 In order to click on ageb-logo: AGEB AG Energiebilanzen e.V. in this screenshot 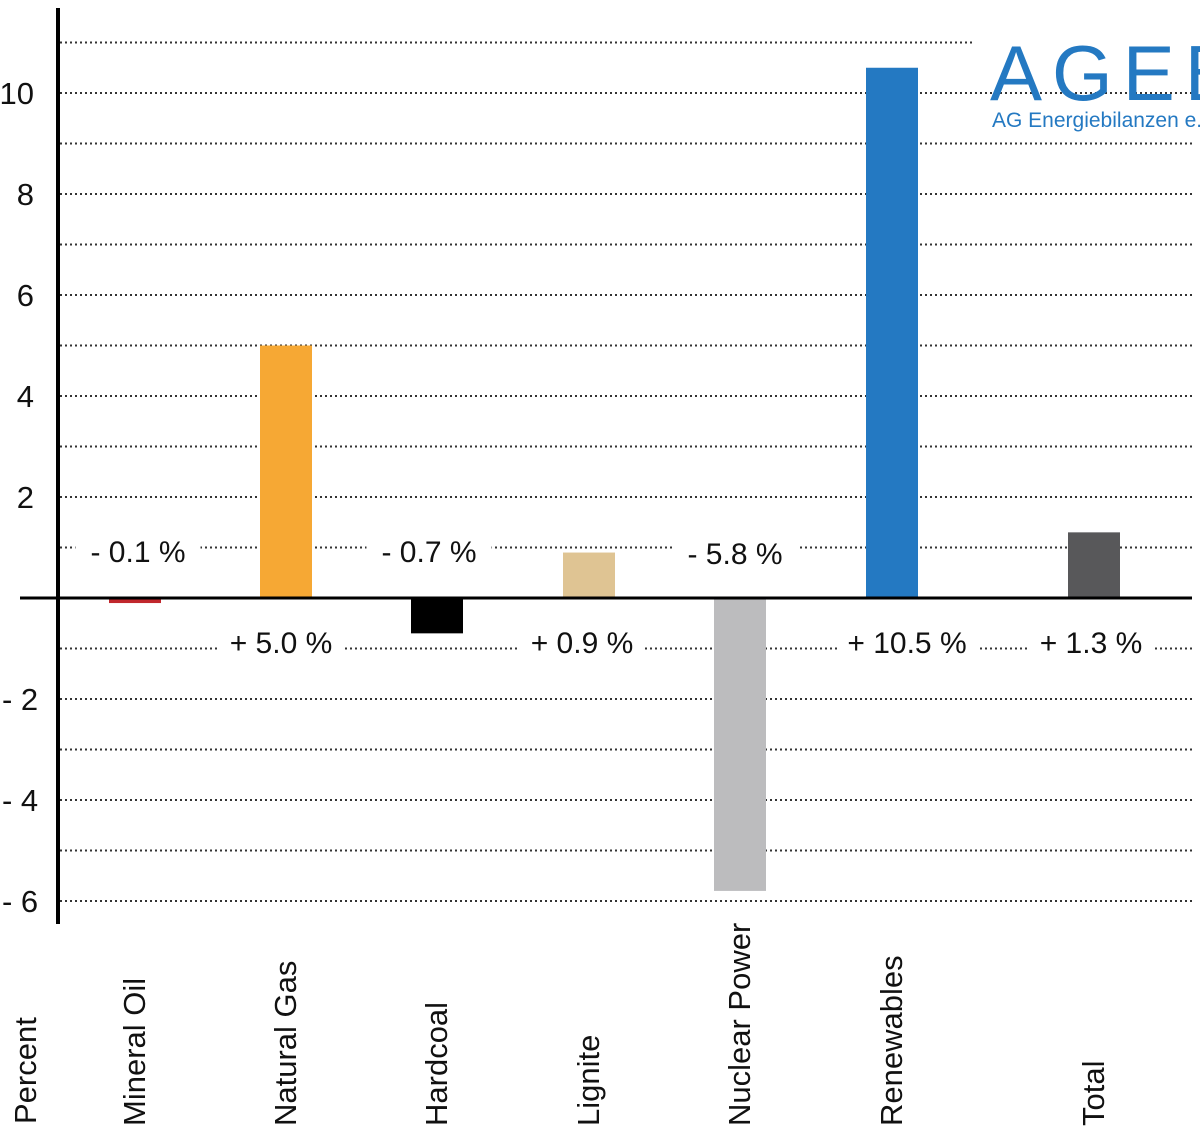, I will do `click(1095, 80)`.